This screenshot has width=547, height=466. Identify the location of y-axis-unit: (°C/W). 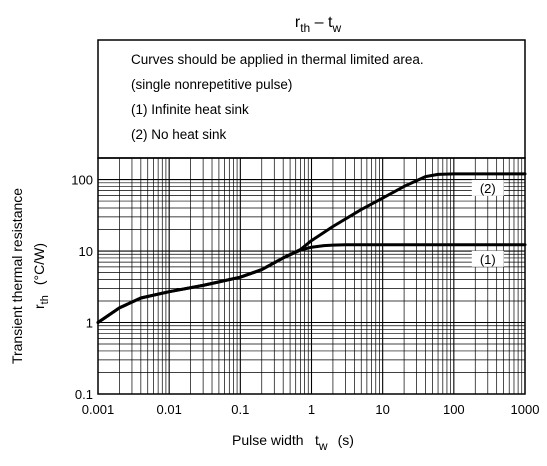
(39, 264).